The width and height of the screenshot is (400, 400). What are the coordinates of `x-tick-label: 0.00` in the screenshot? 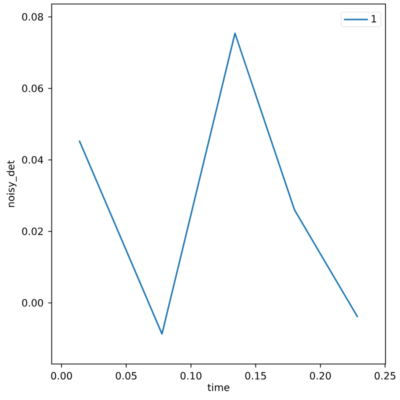 It's located at (61, 376).